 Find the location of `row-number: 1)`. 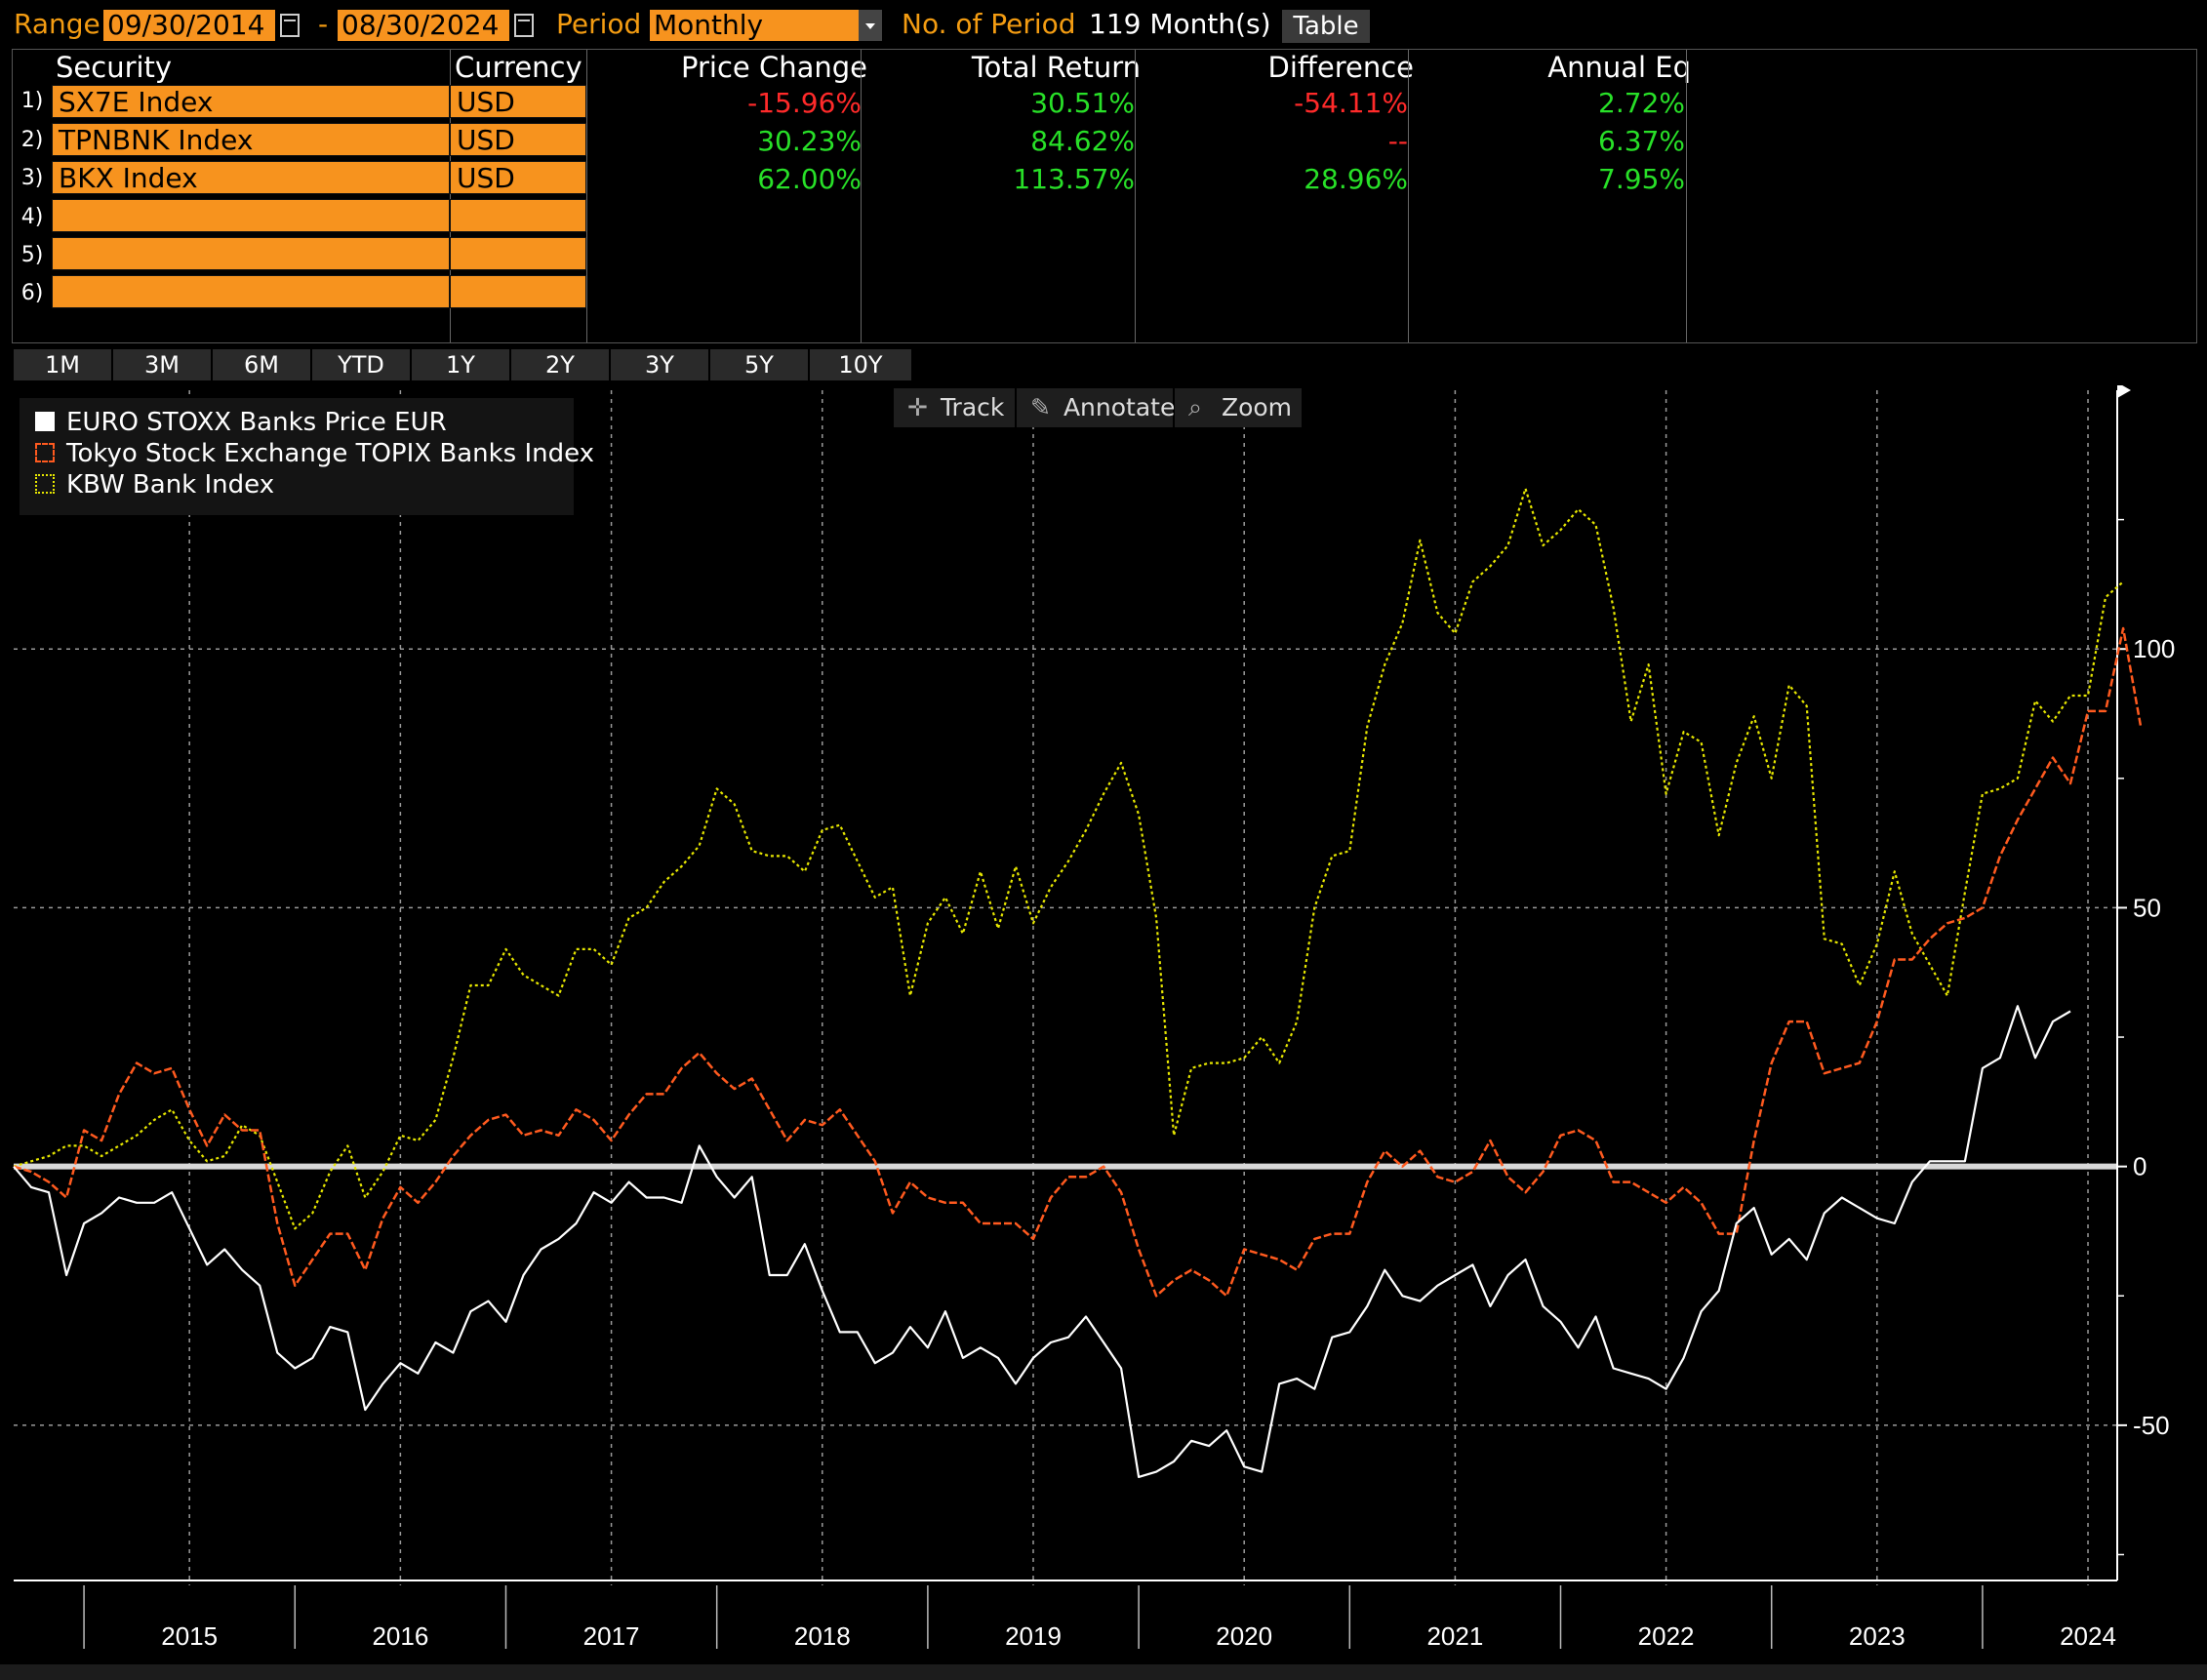

row-number: 1) is located at coordinates (32, 101).